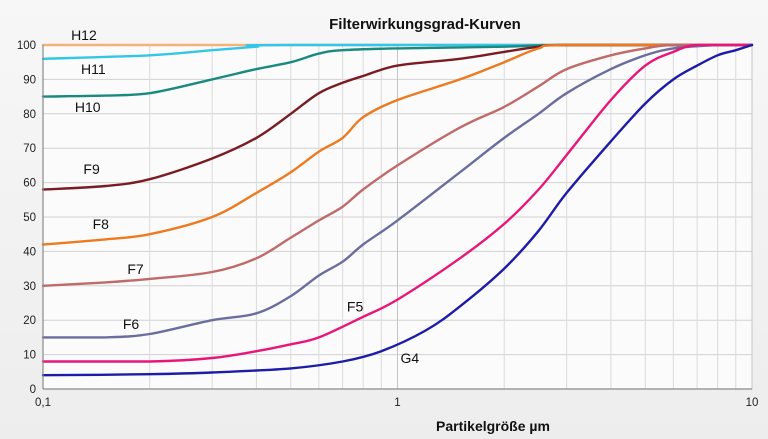 Image resolution: width=768 pixels, height=439 pixels. I want to click on series-line-h10, so click(397, 70).